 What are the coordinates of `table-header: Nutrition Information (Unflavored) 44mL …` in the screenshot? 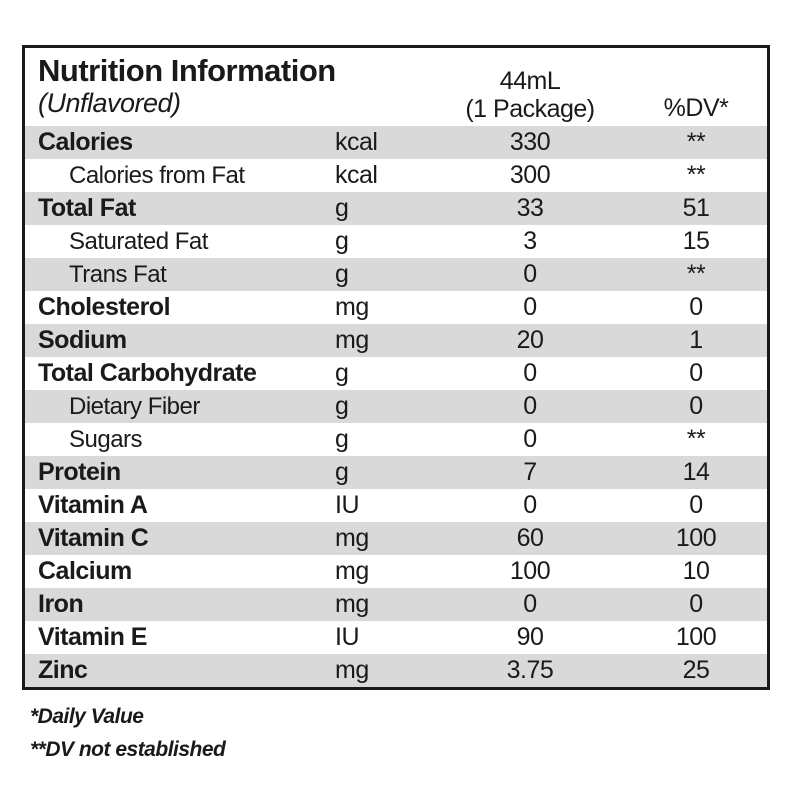 It's located at (396, 87).